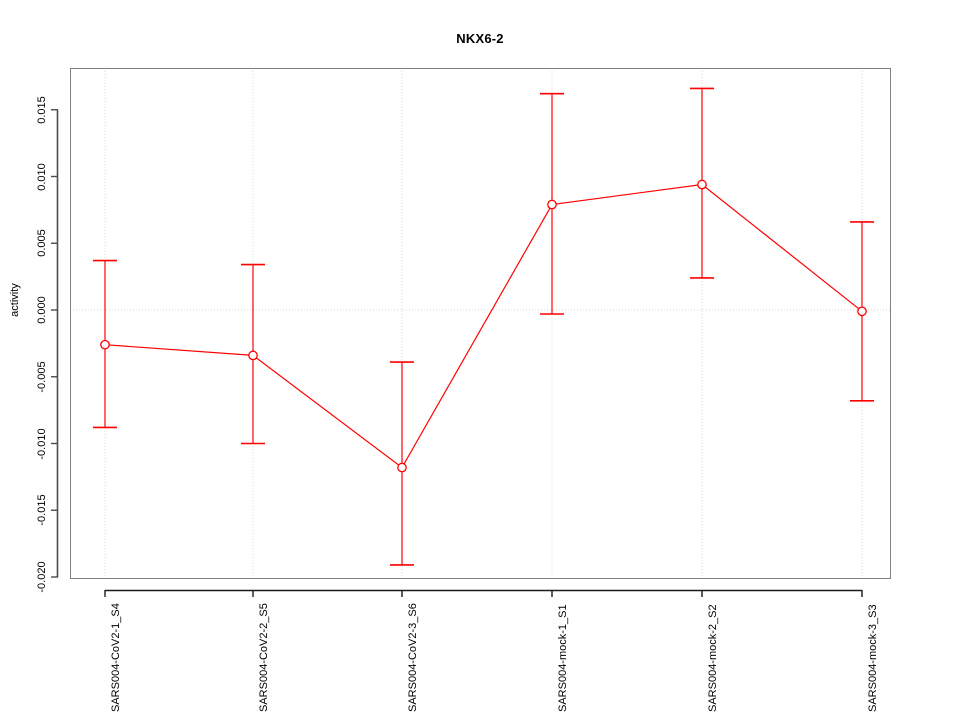  What do you see at coordinates (563, 658) in the screenshot?
I see `x-tick-label-3: SARS004-mock-1_S1` at bounding box center [563, 658].